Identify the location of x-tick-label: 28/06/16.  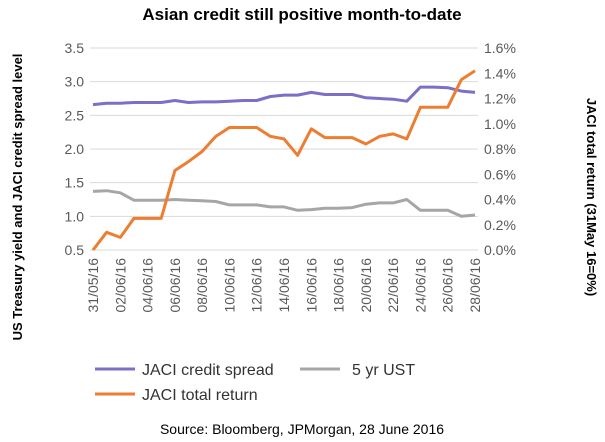
(475, 285).